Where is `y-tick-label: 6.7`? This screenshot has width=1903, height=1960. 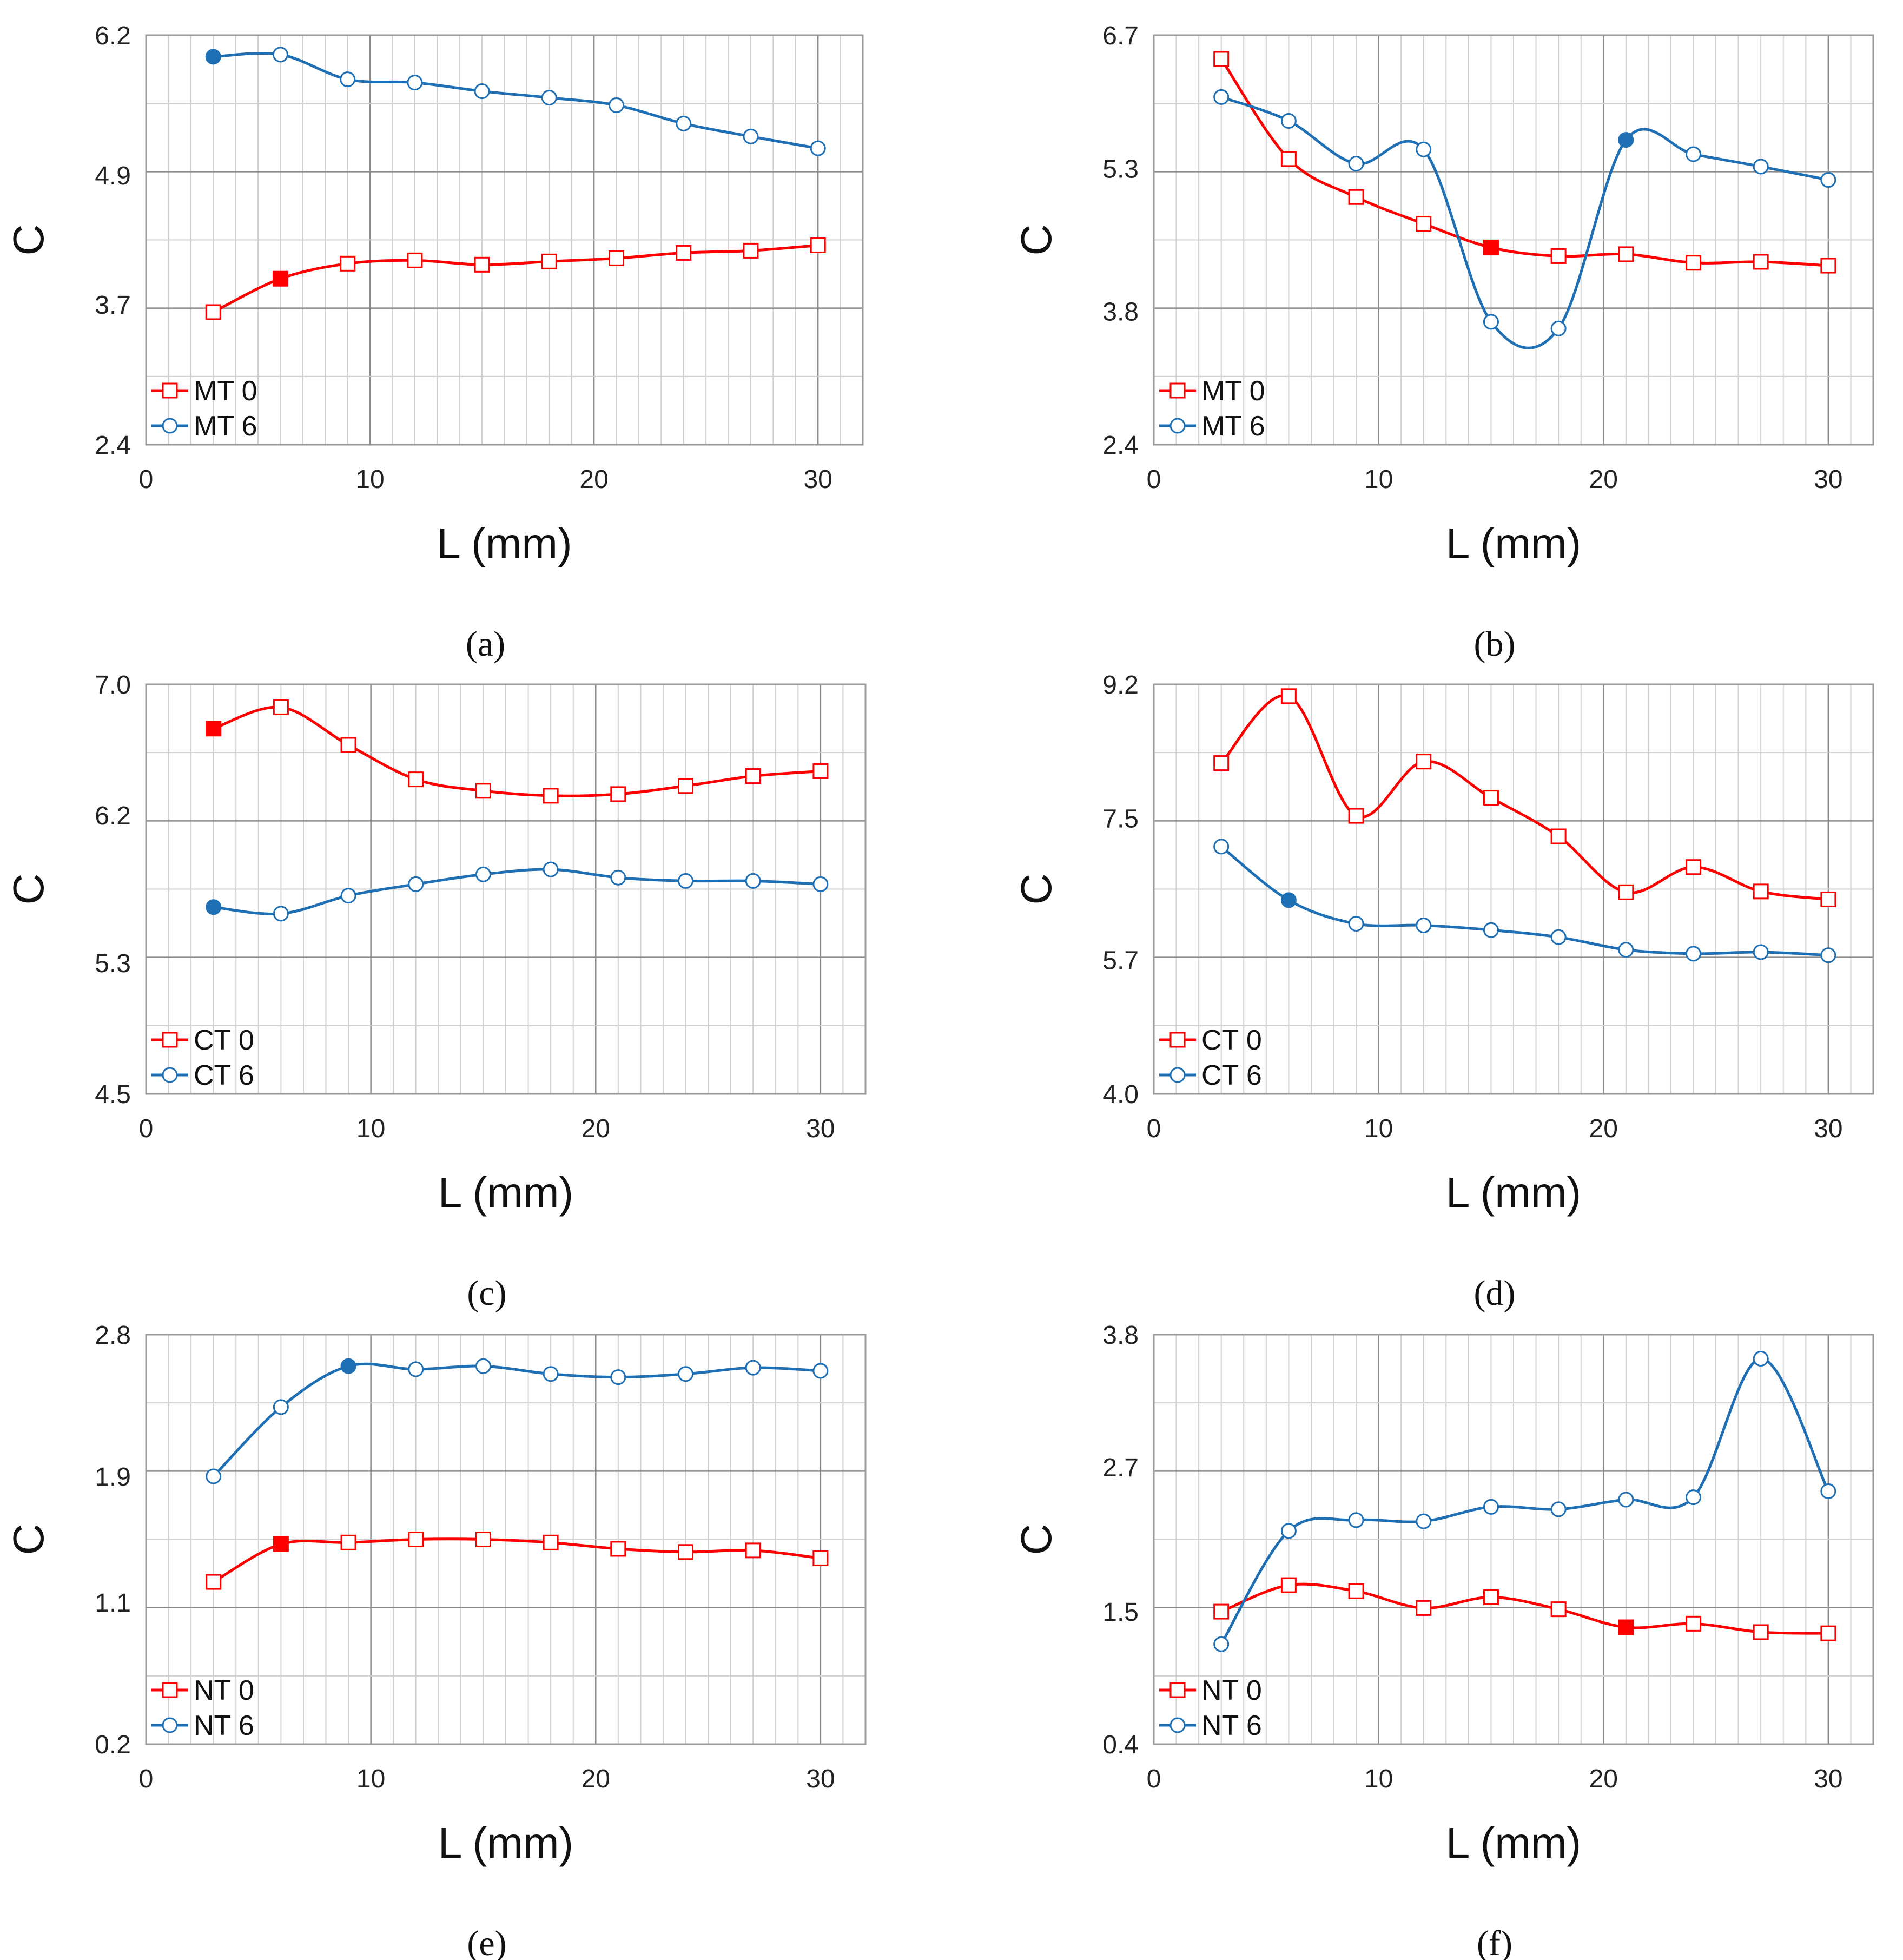
y-tick-label: 6.7 is located at coordinates (1120, 36).